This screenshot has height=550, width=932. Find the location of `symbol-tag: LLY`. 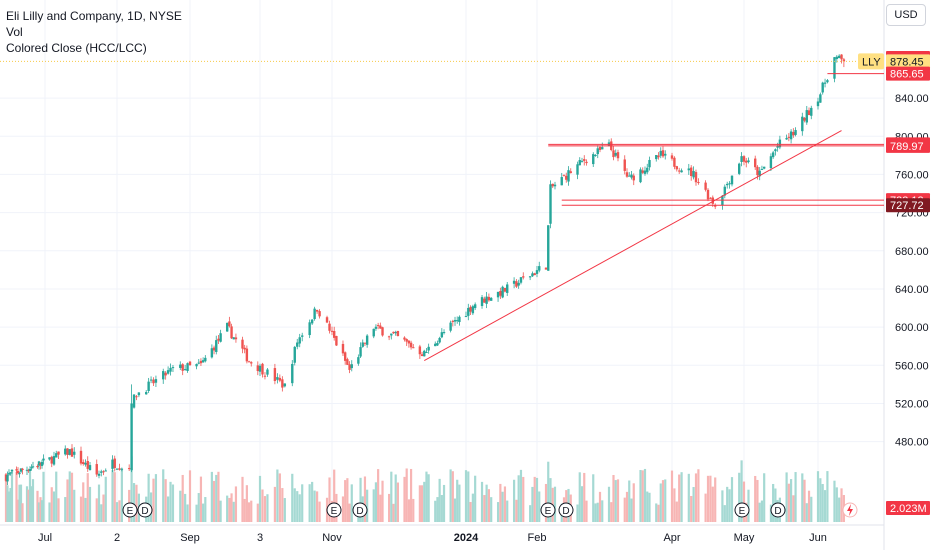

symbol-tag: LLY is located at coordinates (871, 61).